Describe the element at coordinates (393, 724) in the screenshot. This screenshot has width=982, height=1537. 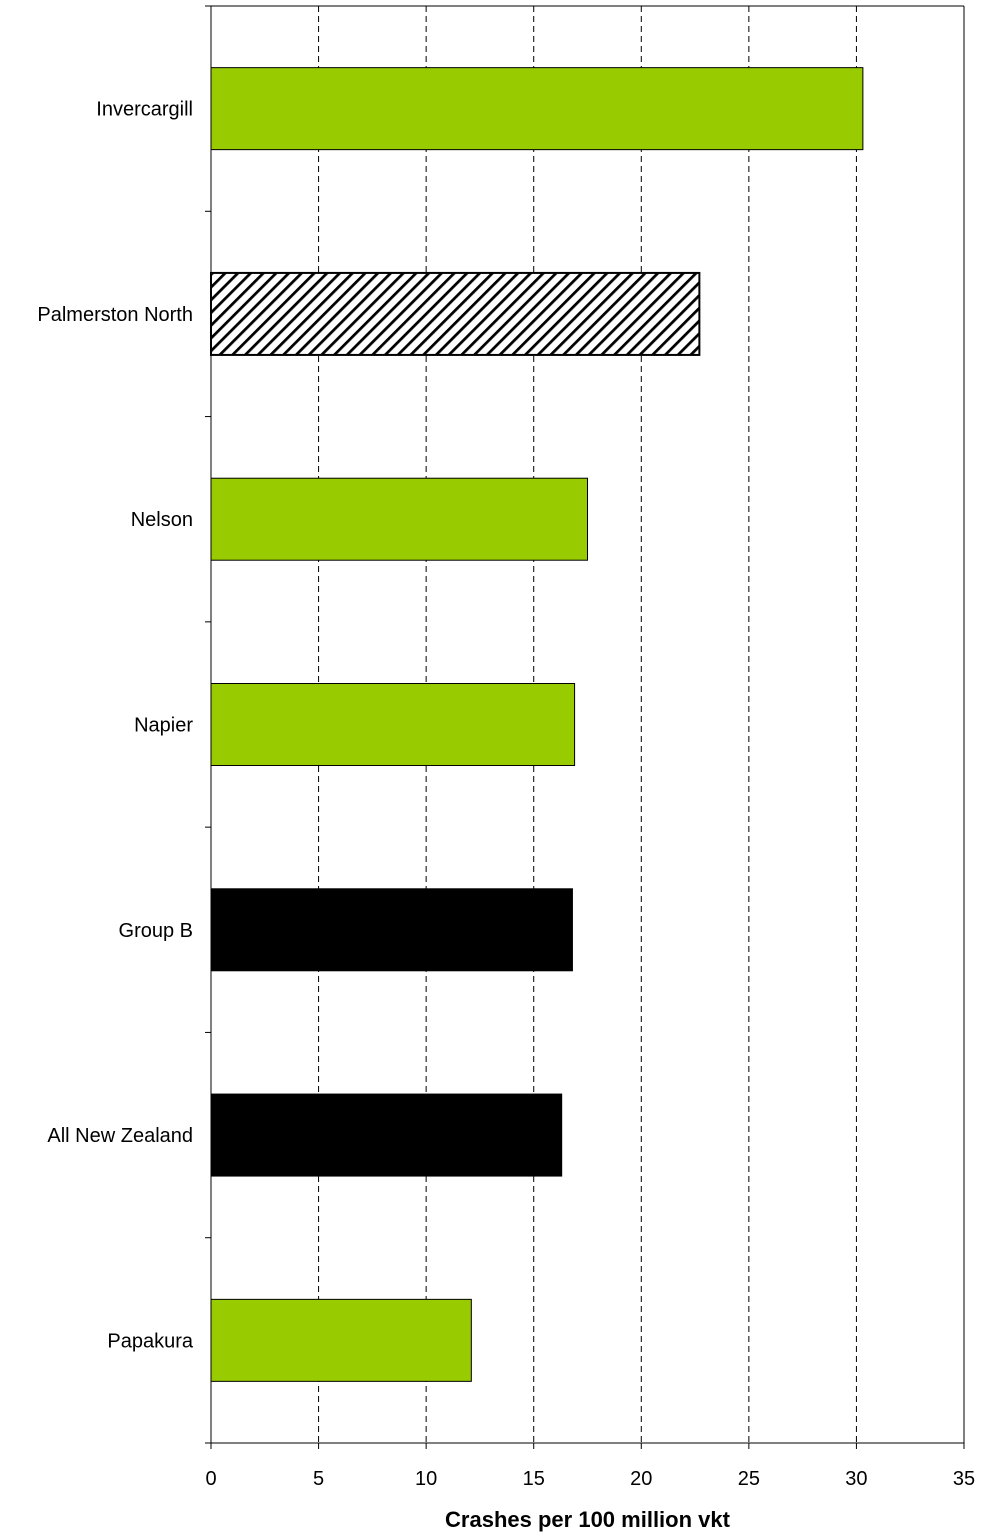
I see `bar-napier` at that location.